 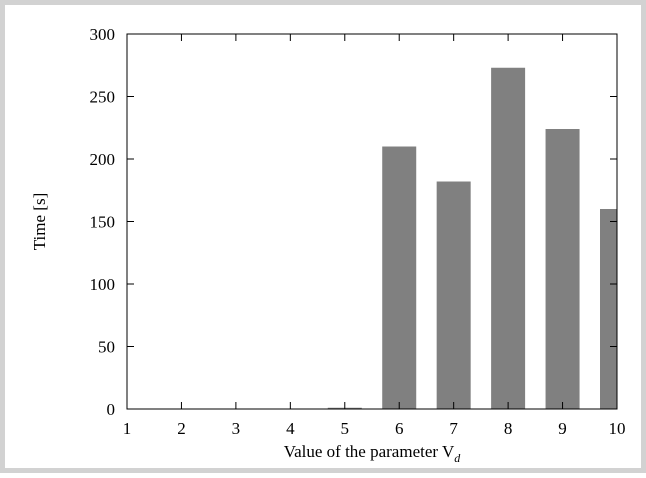 What do you see at coordinates (39, 221) in the screenshot?
I see `y-axis-label: Time [s]` at bounding box center [39, 221].